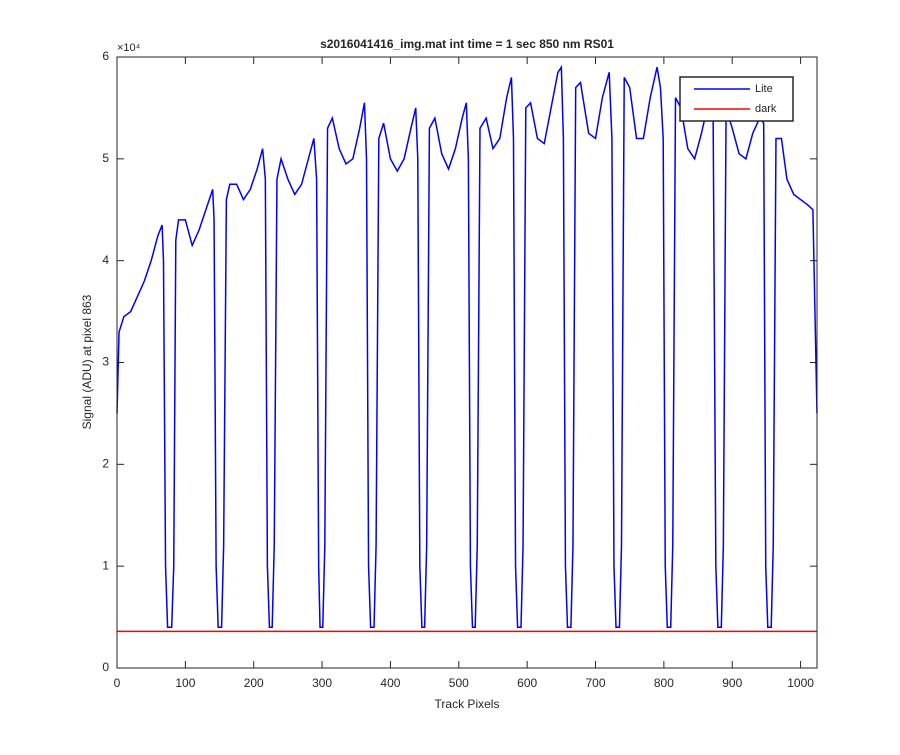 Image resolution: width=900 pixels, height=755 pixels. Describe the element at coordinates (254, 683) in the screenshot. I see `x-tick-label: 200` at that location.